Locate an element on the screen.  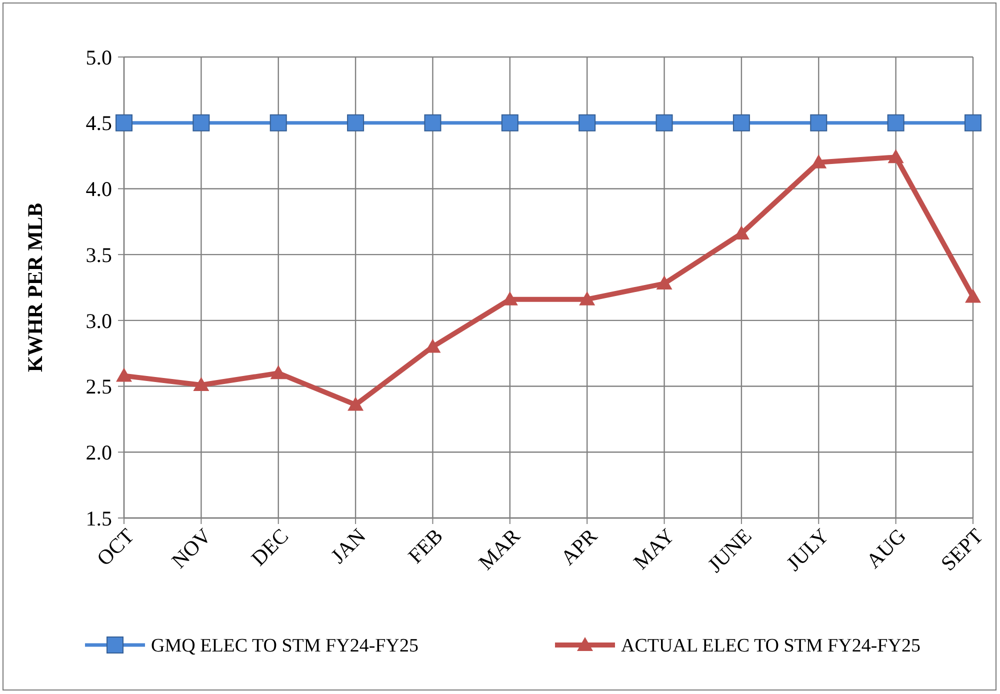
legend-label: GMQ ELEC TO STM FY24-FY25 is located at coordinates (284, 646).